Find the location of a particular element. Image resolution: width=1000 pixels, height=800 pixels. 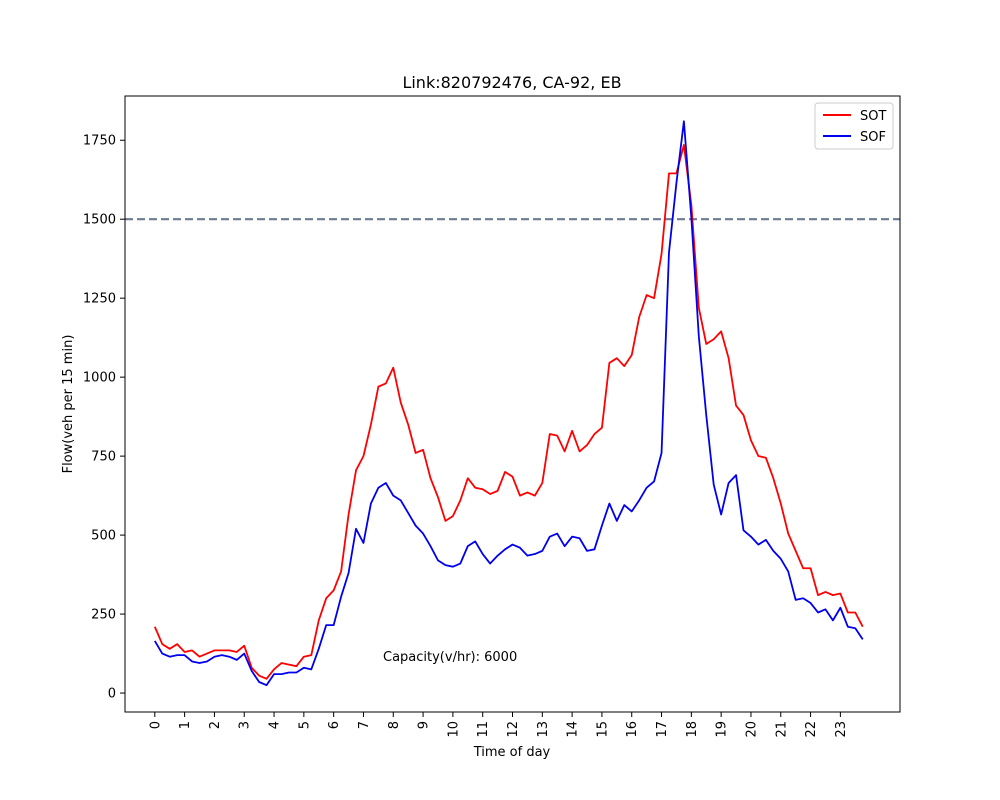

x-tick-label: 18 is located at coordinates (692, 729).